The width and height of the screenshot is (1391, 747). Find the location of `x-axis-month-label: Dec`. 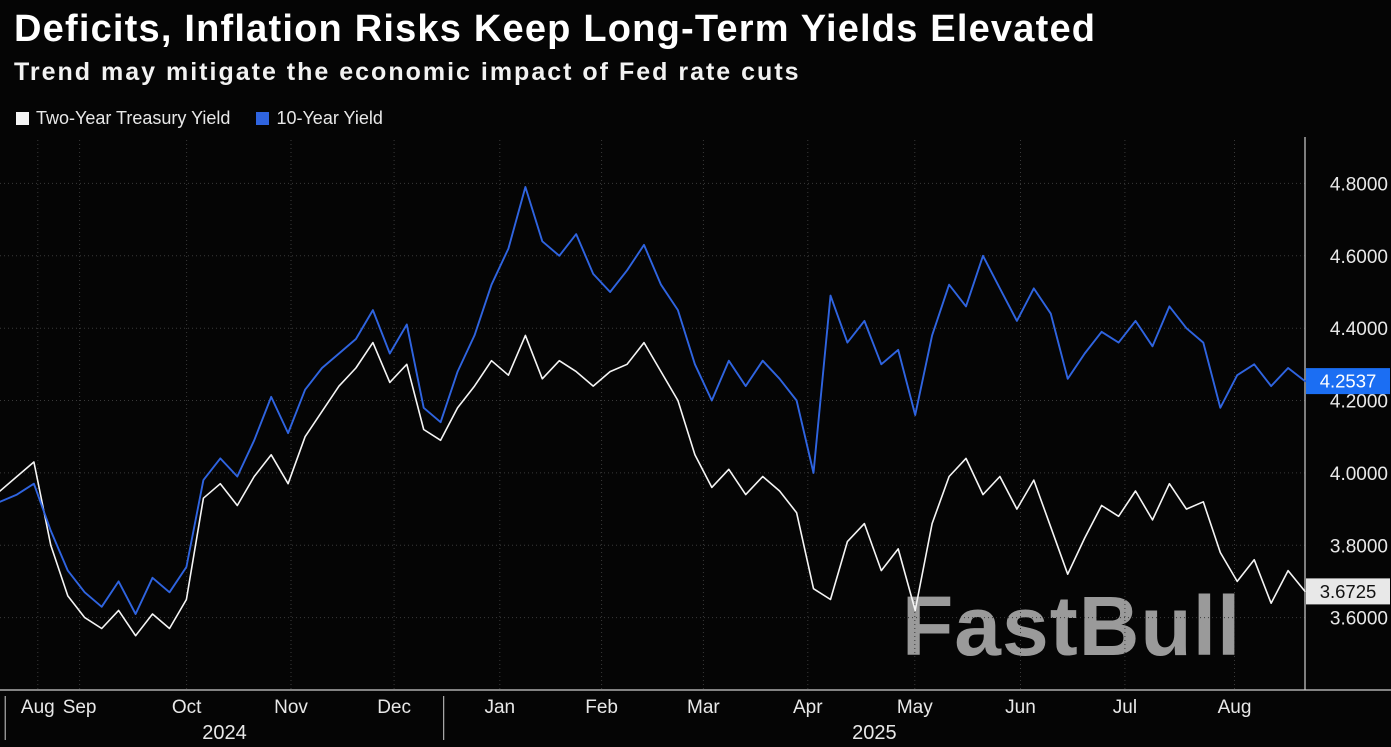

x-axis-month-label: Dec is located at coordinates (394, 707).